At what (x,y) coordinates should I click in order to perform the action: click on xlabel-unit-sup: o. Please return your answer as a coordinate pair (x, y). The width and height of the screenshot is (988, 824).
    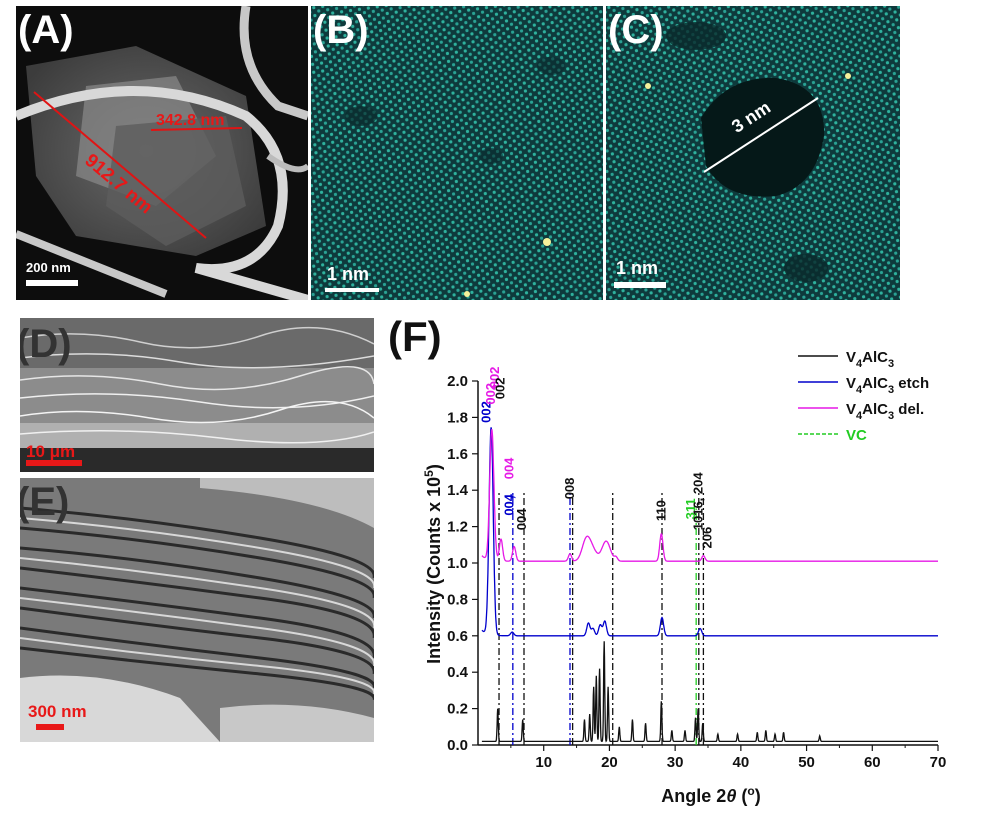
    Looking at the image, I should click on (750, 791).